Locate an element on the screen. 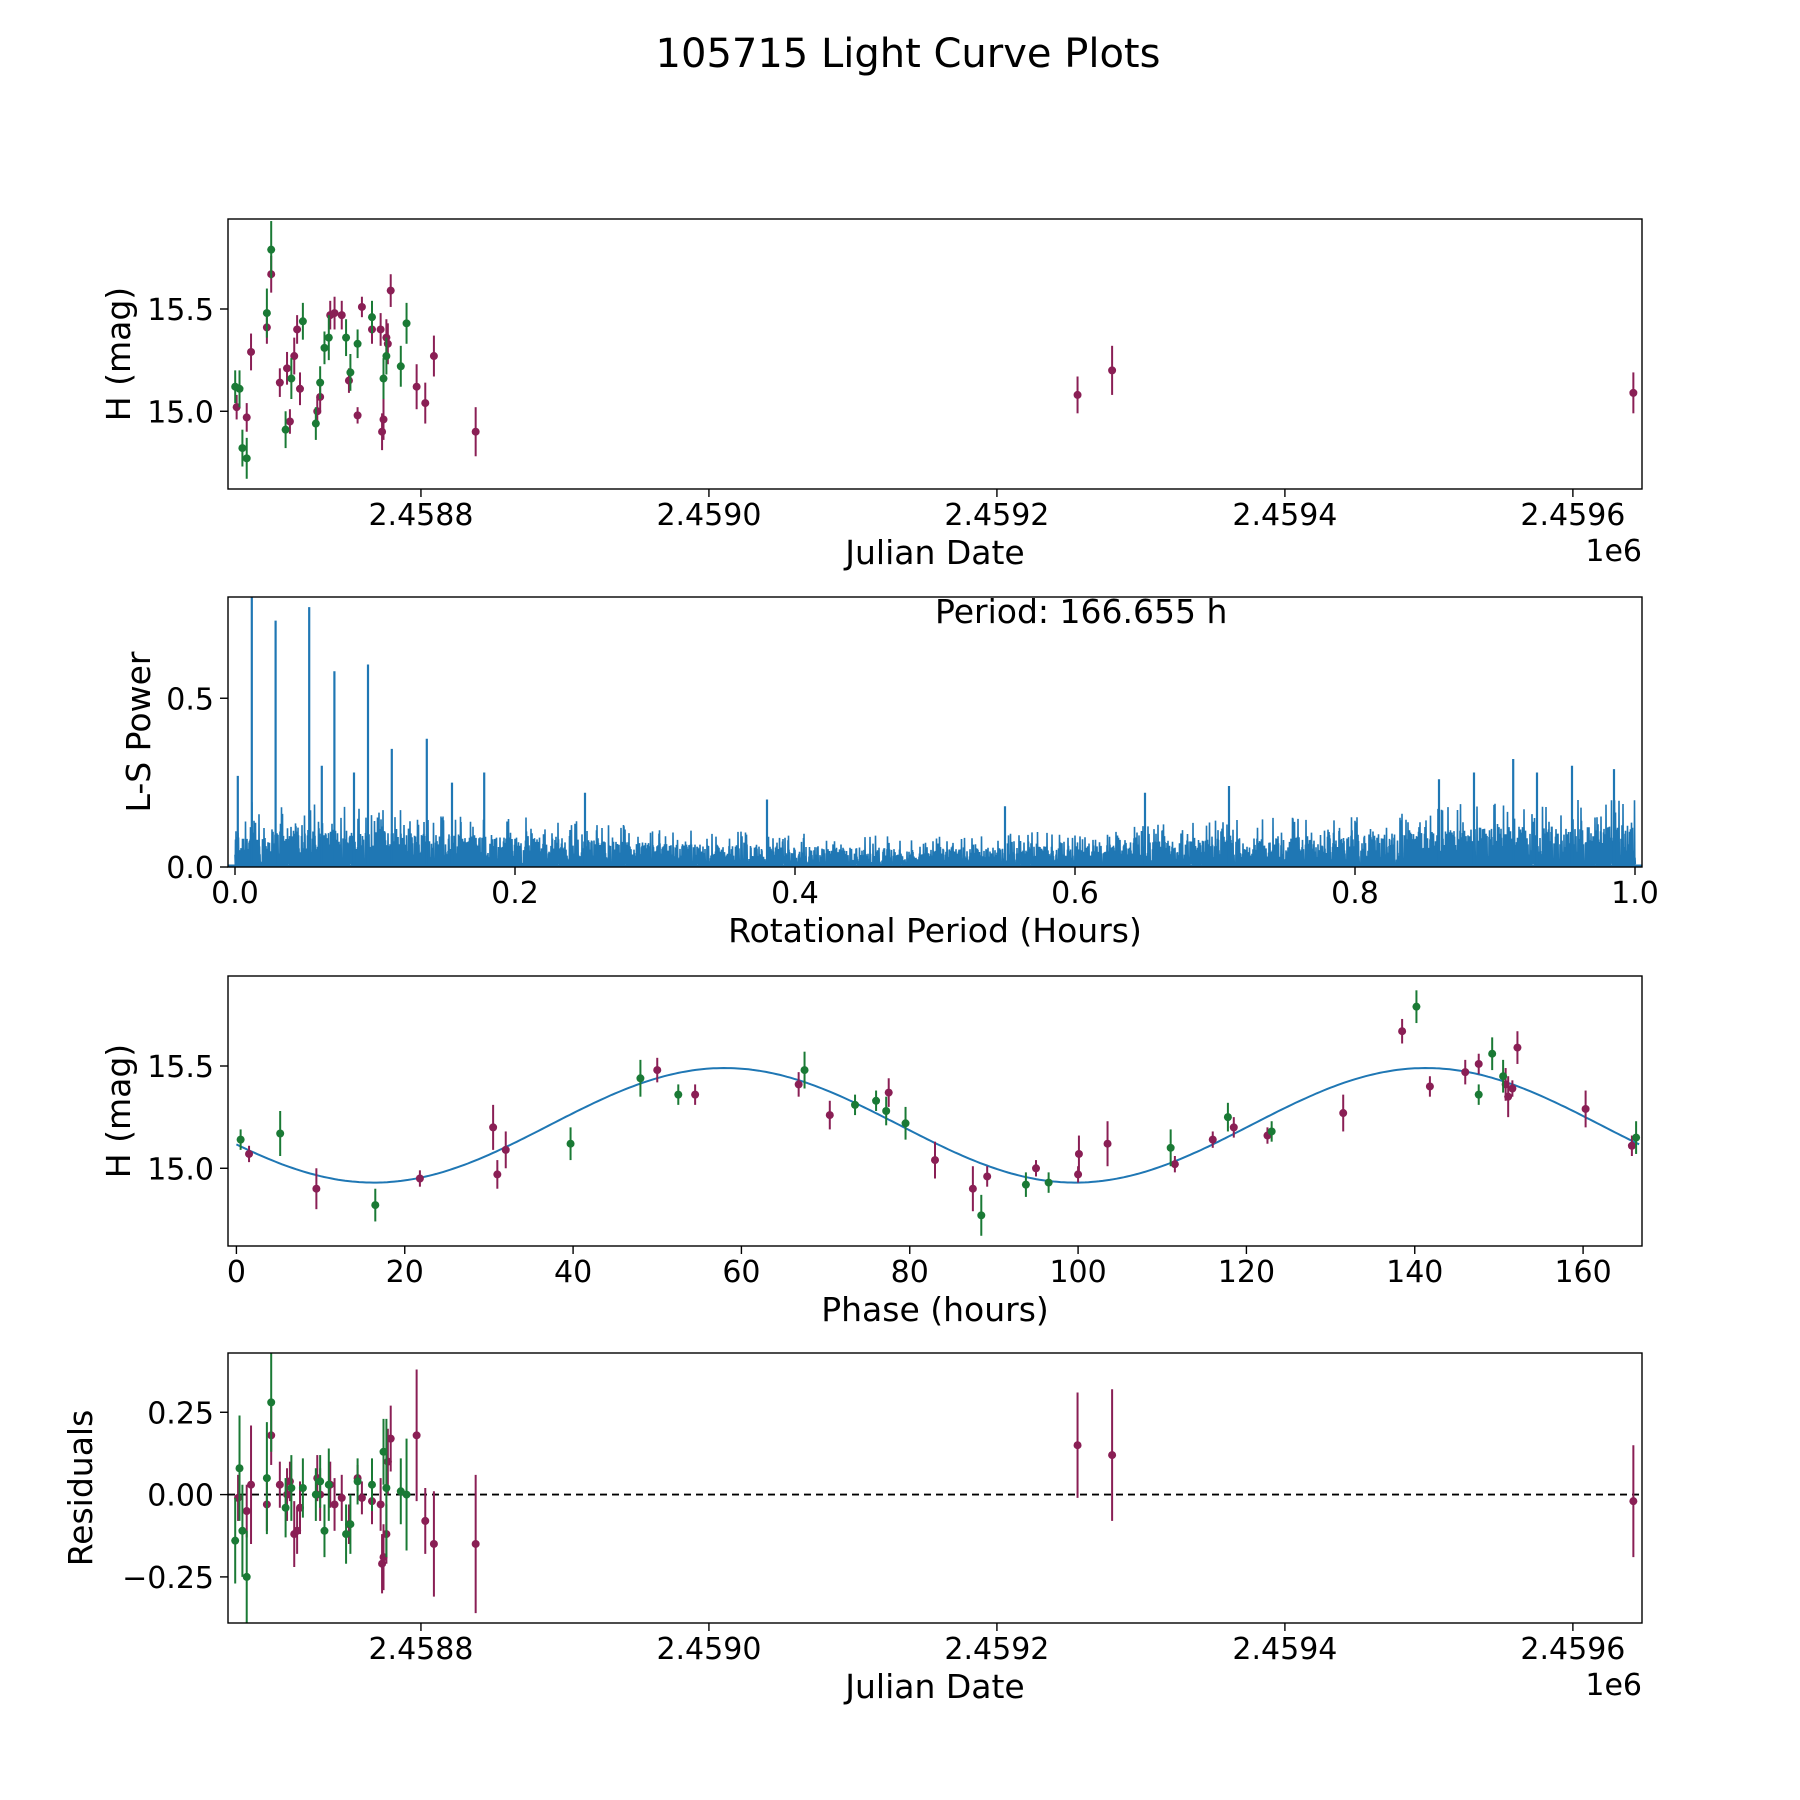 This screenshot has height=1800, width=1800. x-tick-label: 40 is located at coordinates (573, 1272).